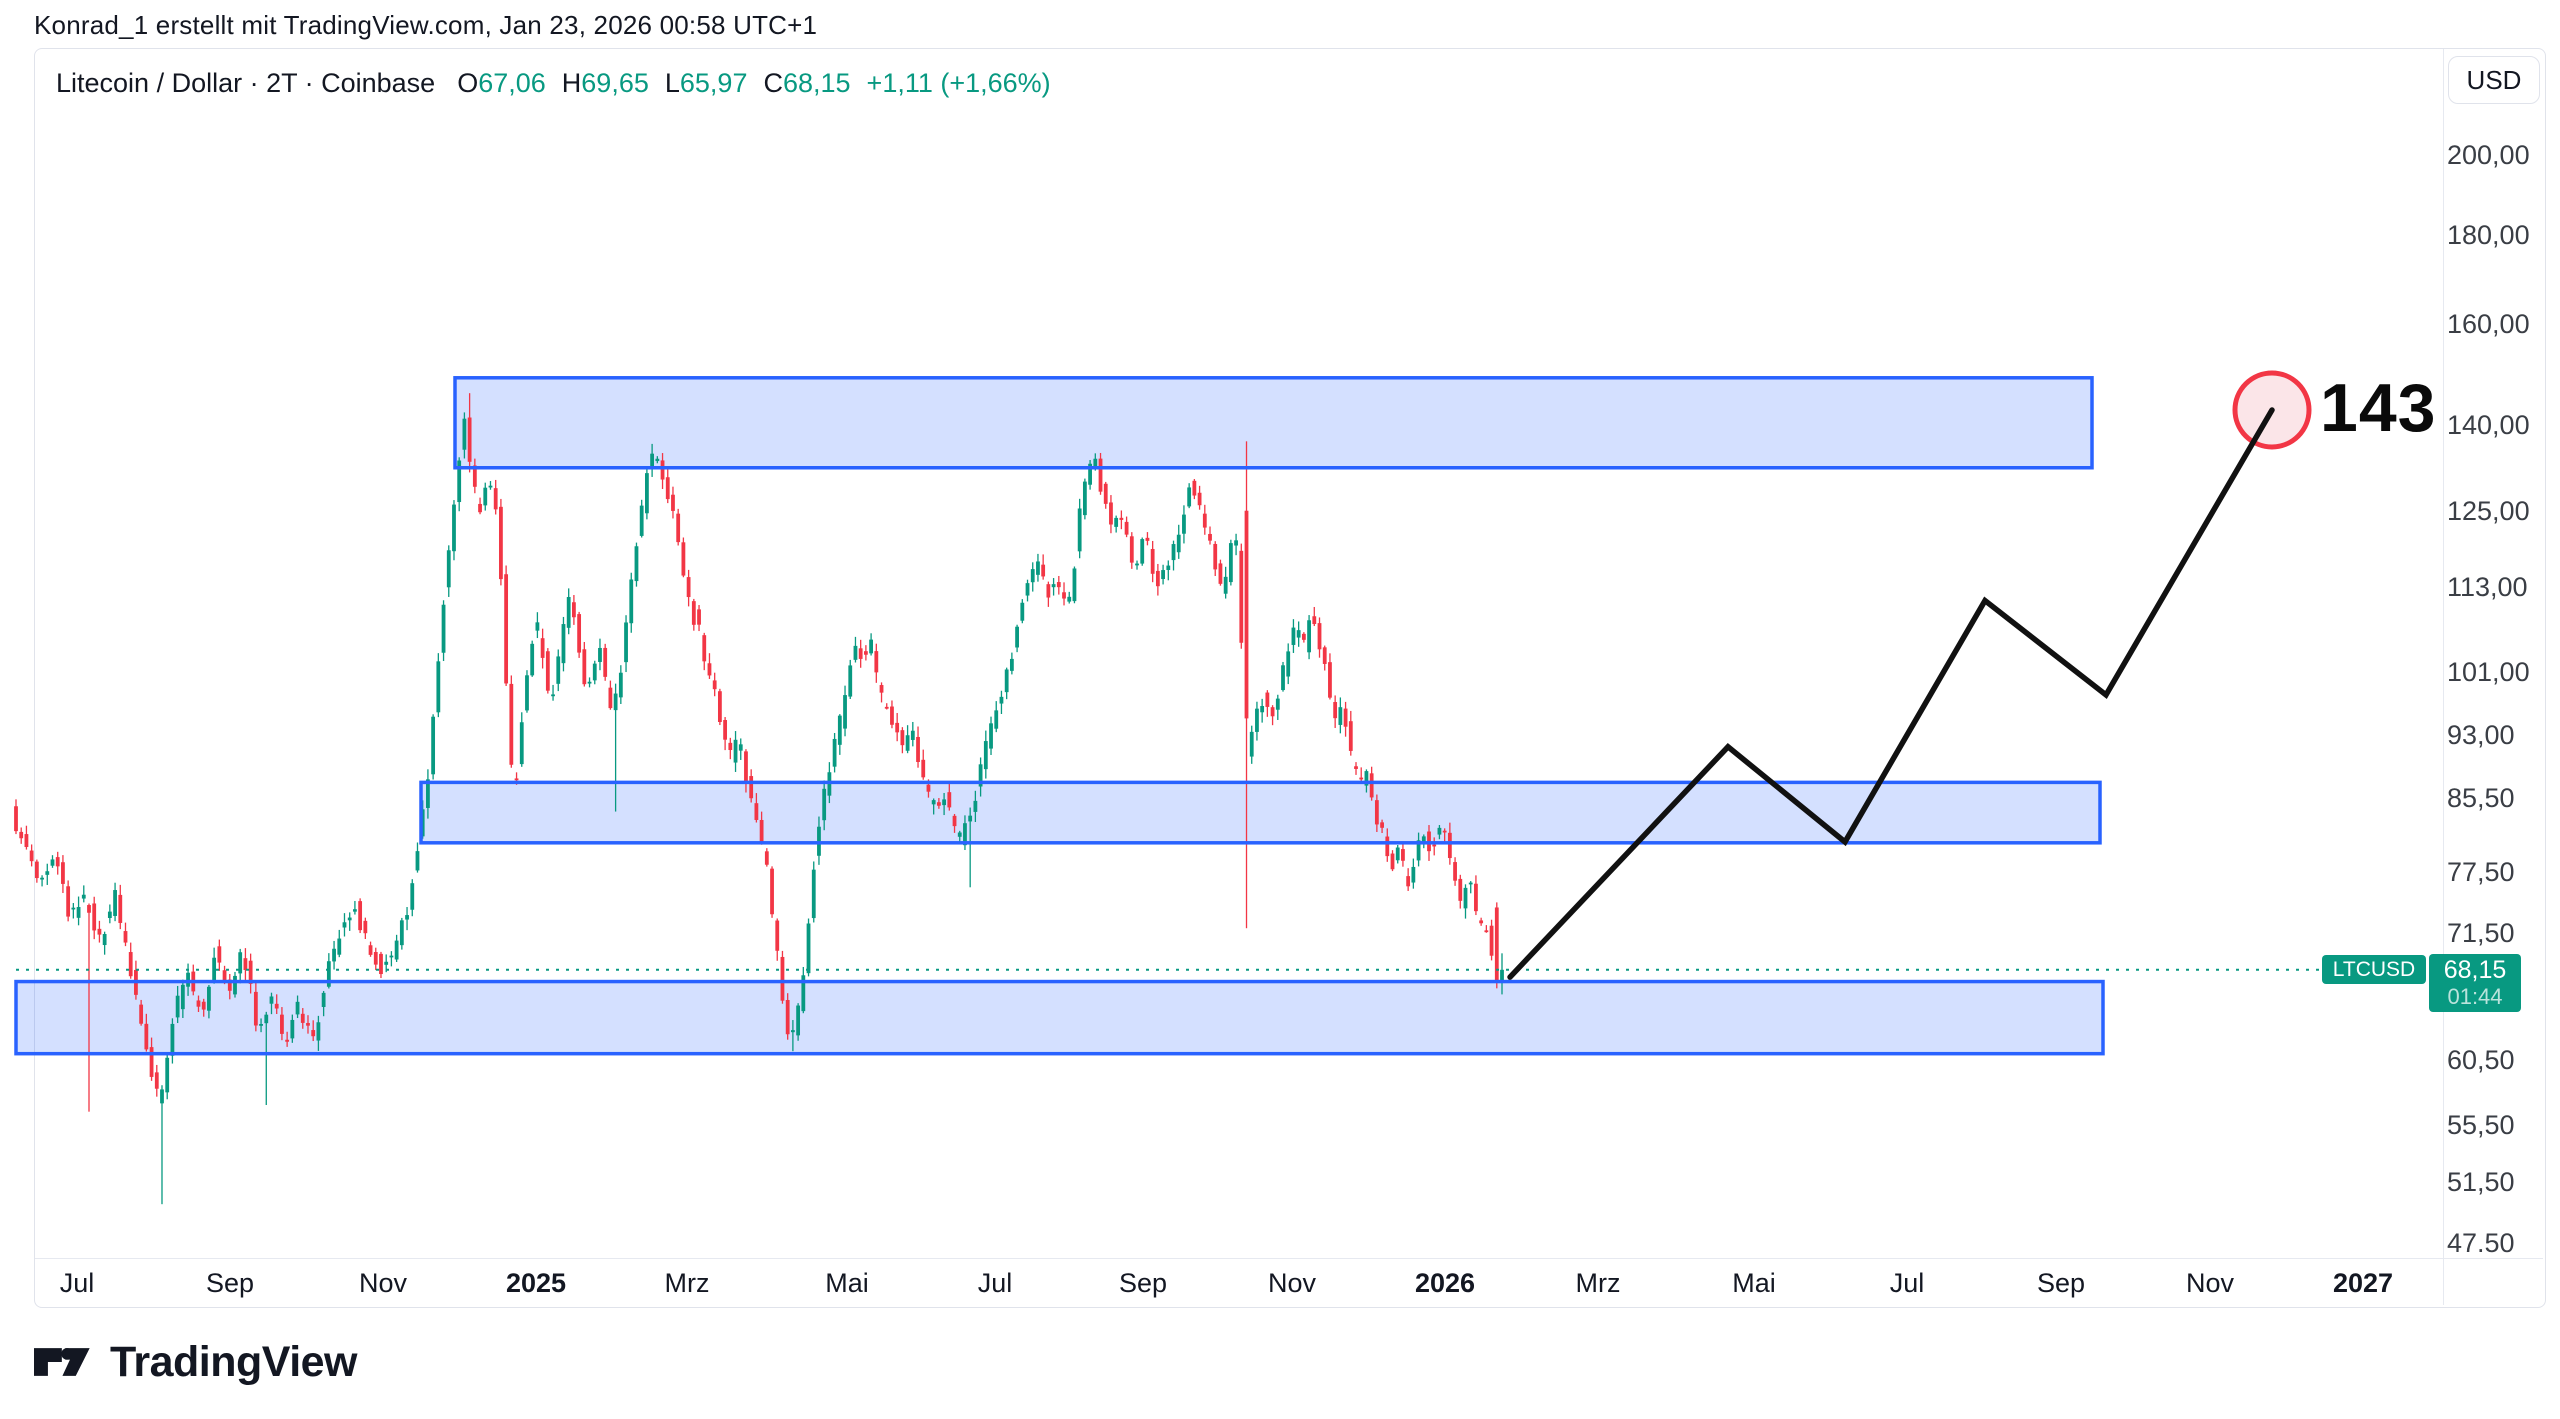  Describe the element at coordinates (807, 82) in the screenshot. I see `ohlc-close: C68,15` at that location.